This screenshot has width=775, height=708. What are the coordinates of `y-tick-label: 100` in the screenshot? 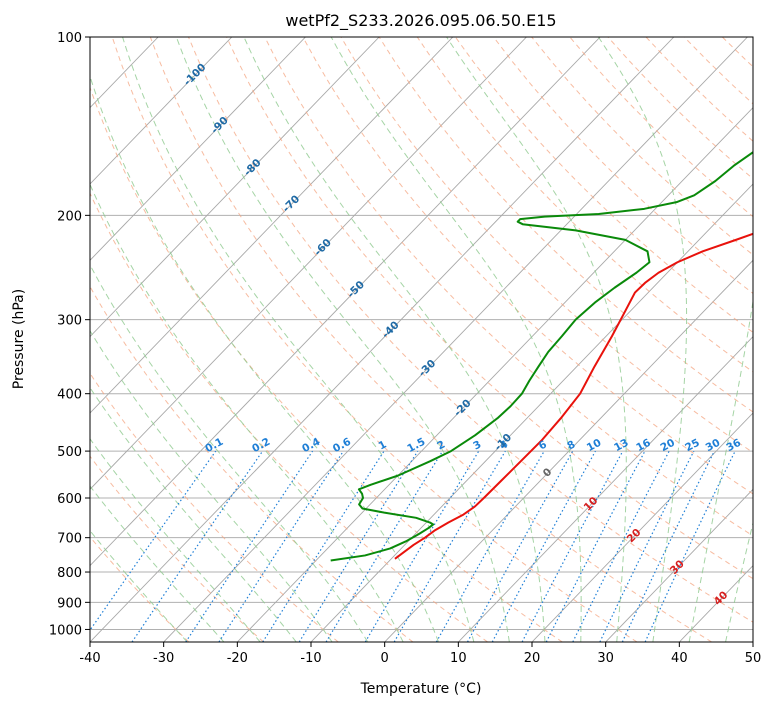 It's located at (69, 38).